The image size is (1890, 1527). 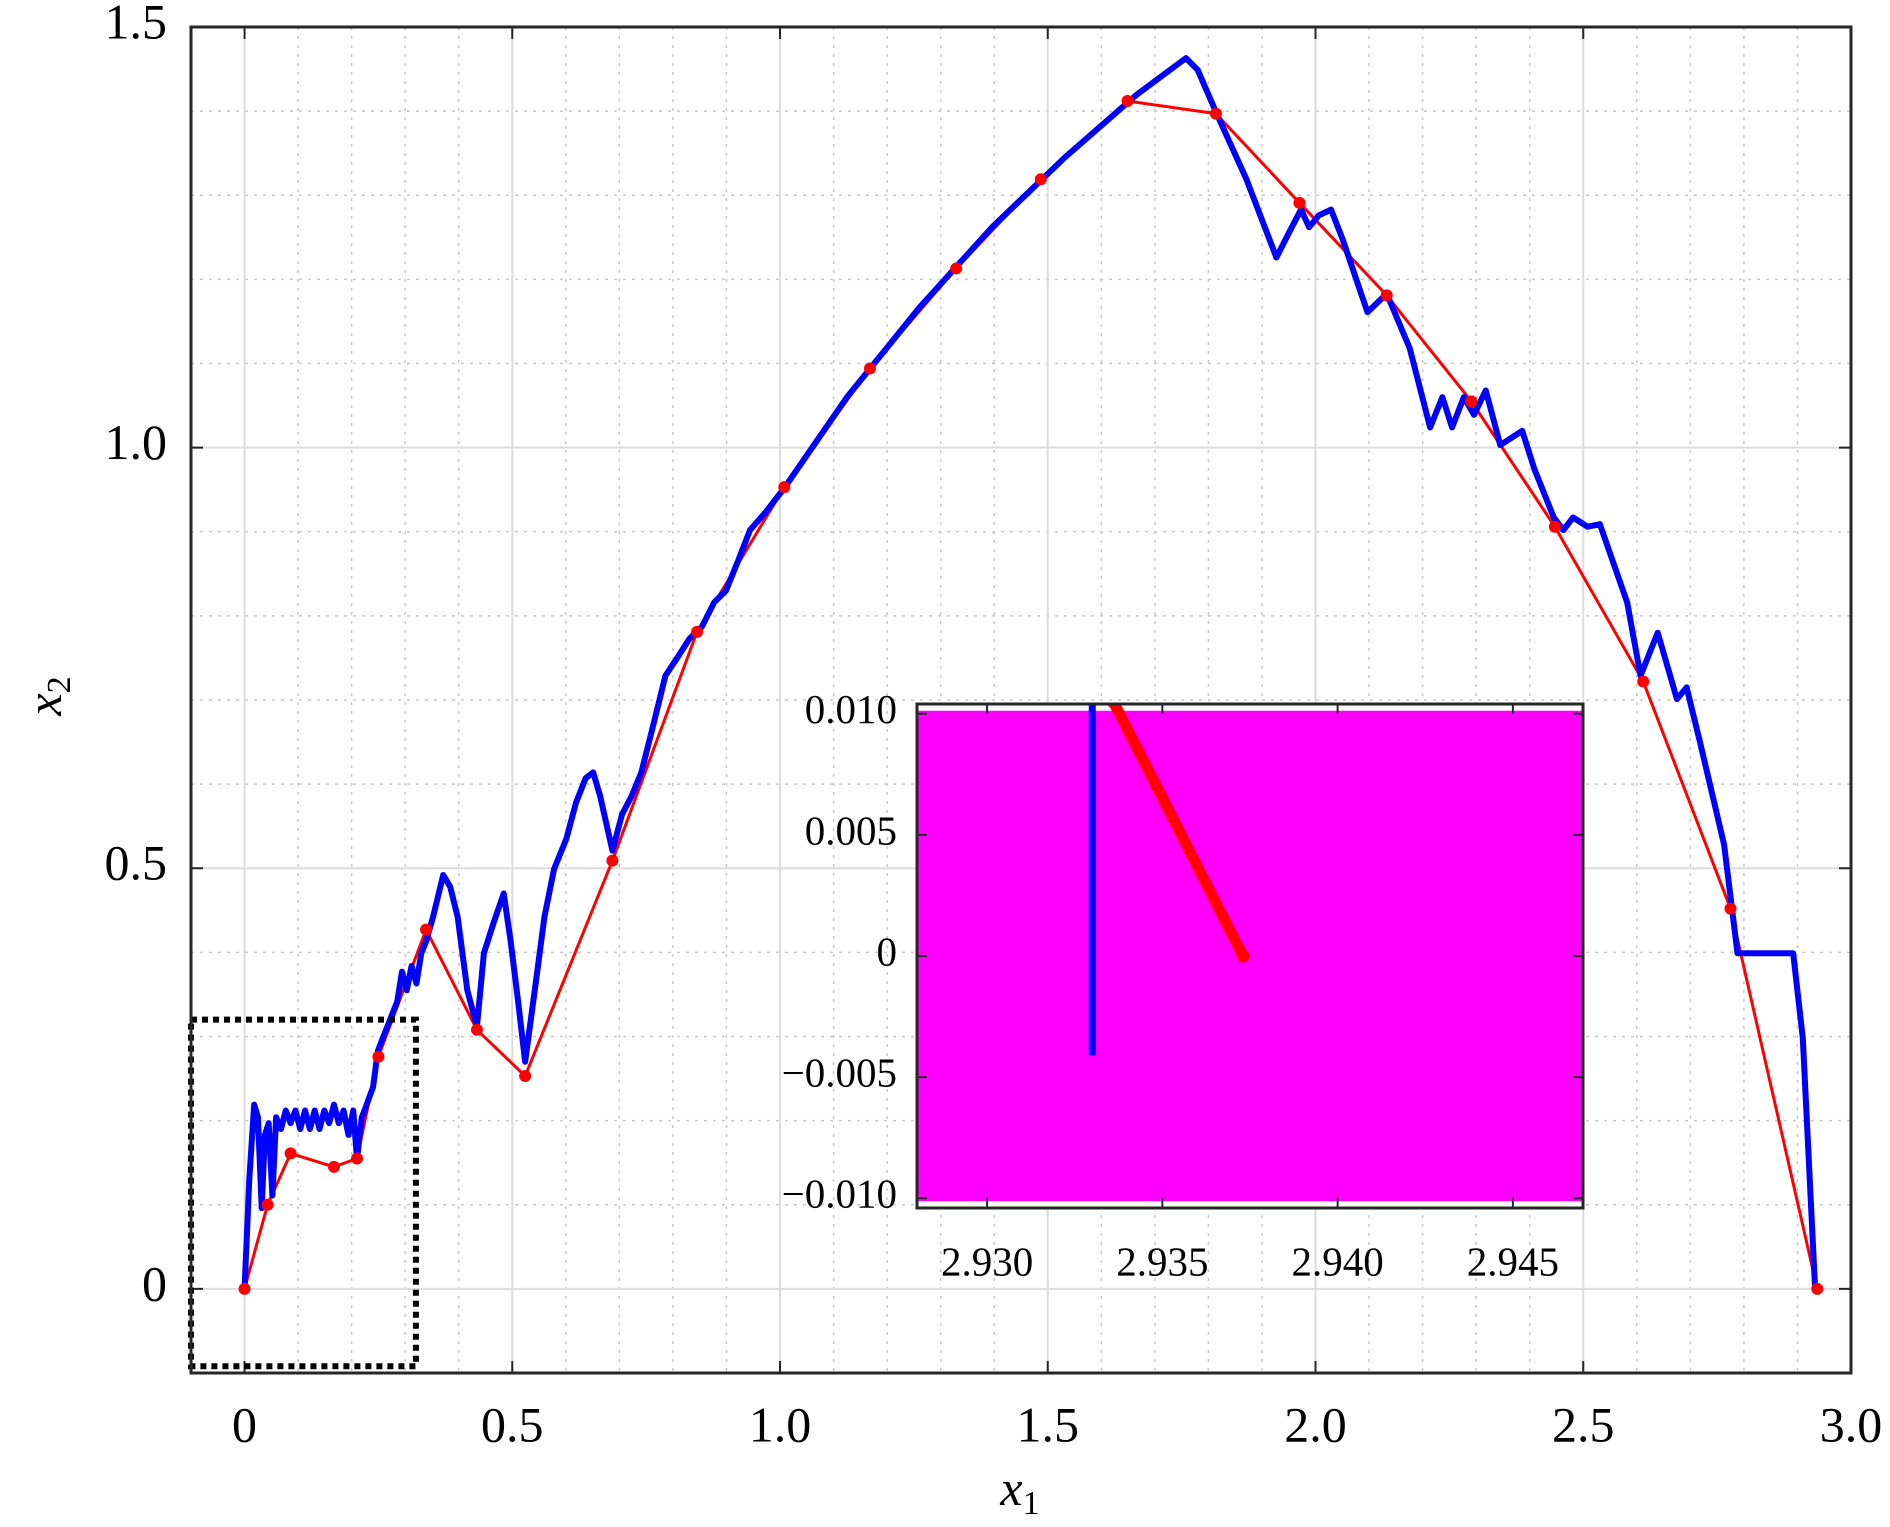 I want to click on x-tick-label: 2.940, so click(x=1338, y=1261).